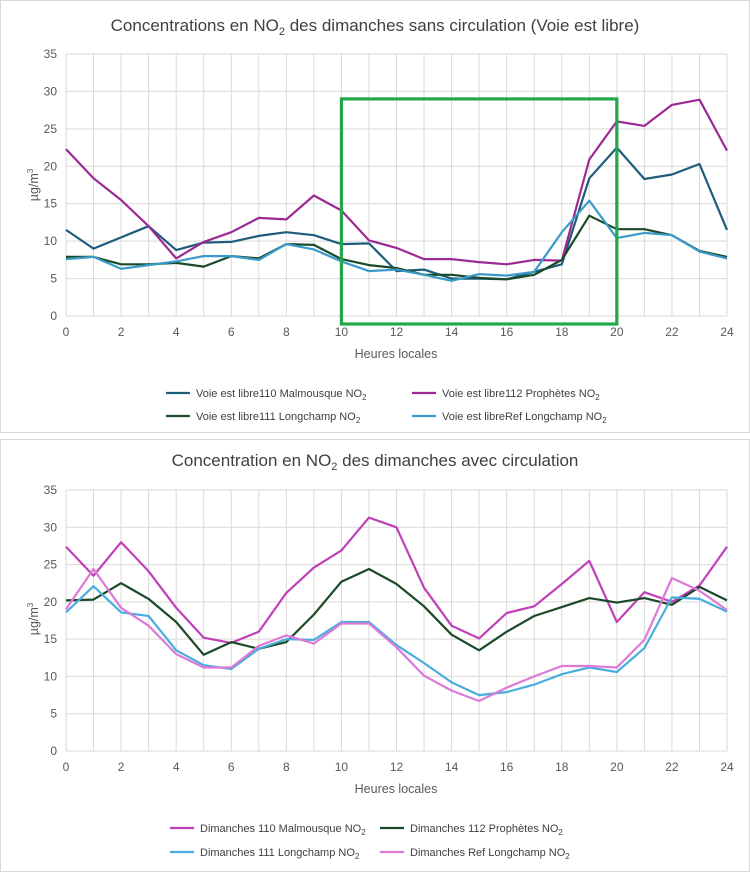 The height and width of the screenshot is (877, 750). Describe the element at coordinates (283, 830) in the screenshot. I see `legend-label: Dimanches 110 Malmousque NO2` at that location.